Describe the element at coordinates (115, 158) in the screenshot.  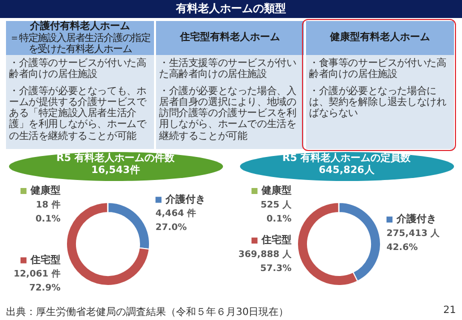
I see `chart-title: R5 有料老人ホームの件数` at that location.